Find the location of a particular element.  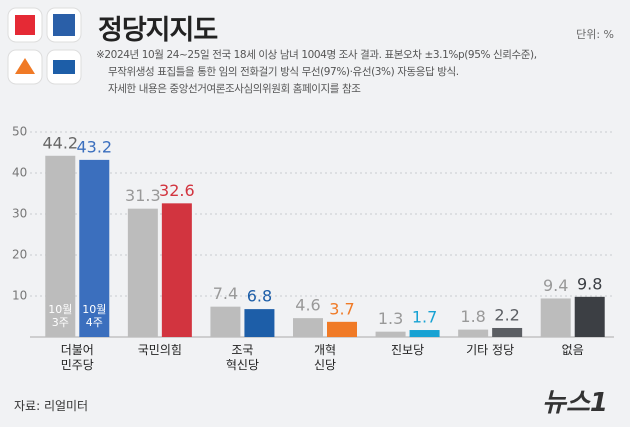

title: 정당지지도 is located at coordinates (158, 30).